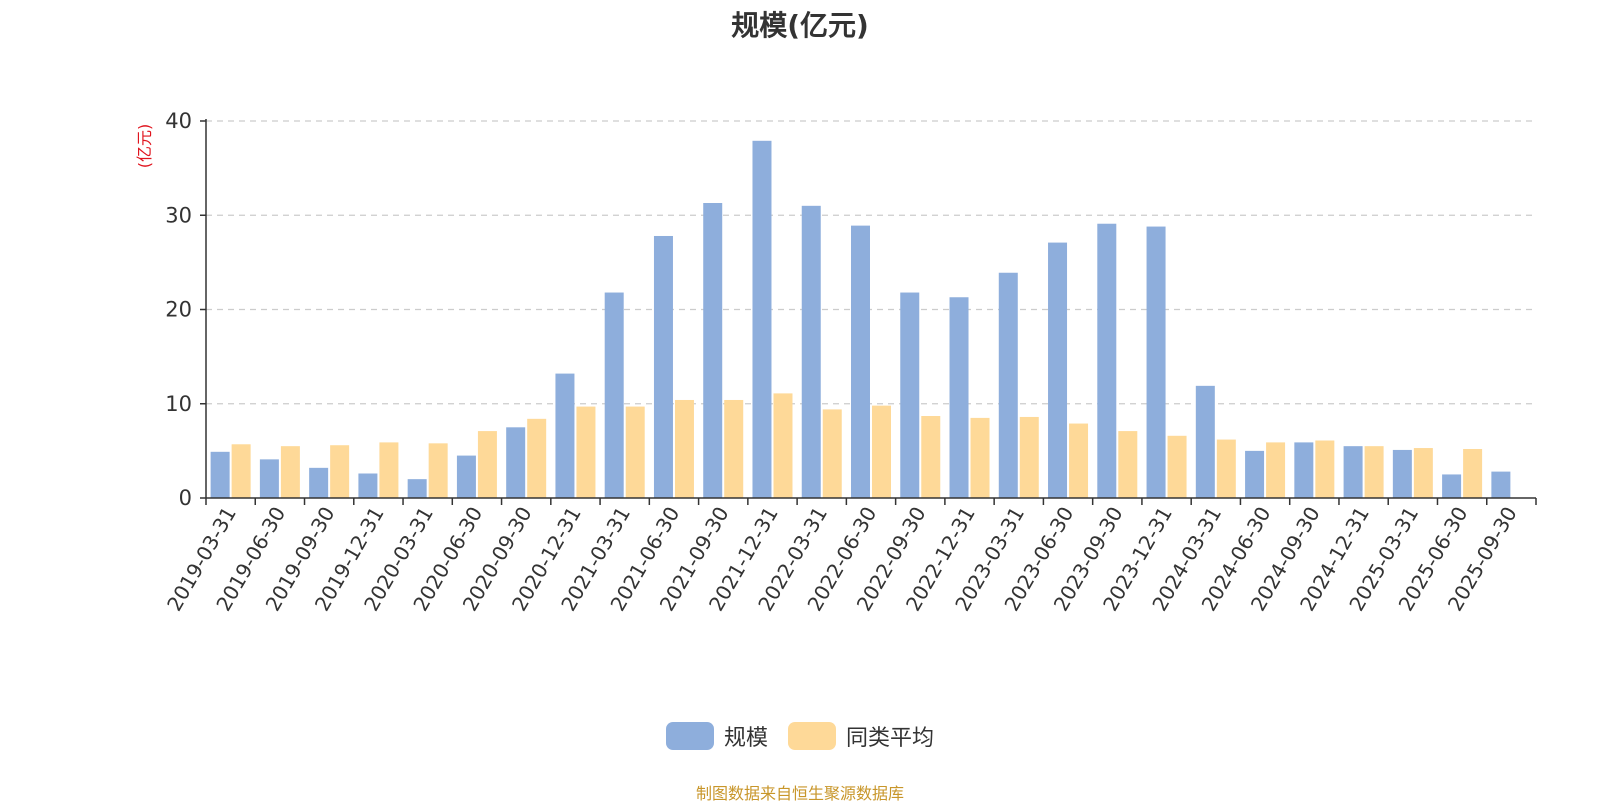 Image resolution: width=1600 pixels, height=804 pixels. I want to click on y-tick-label: 0, so click(185, 498).